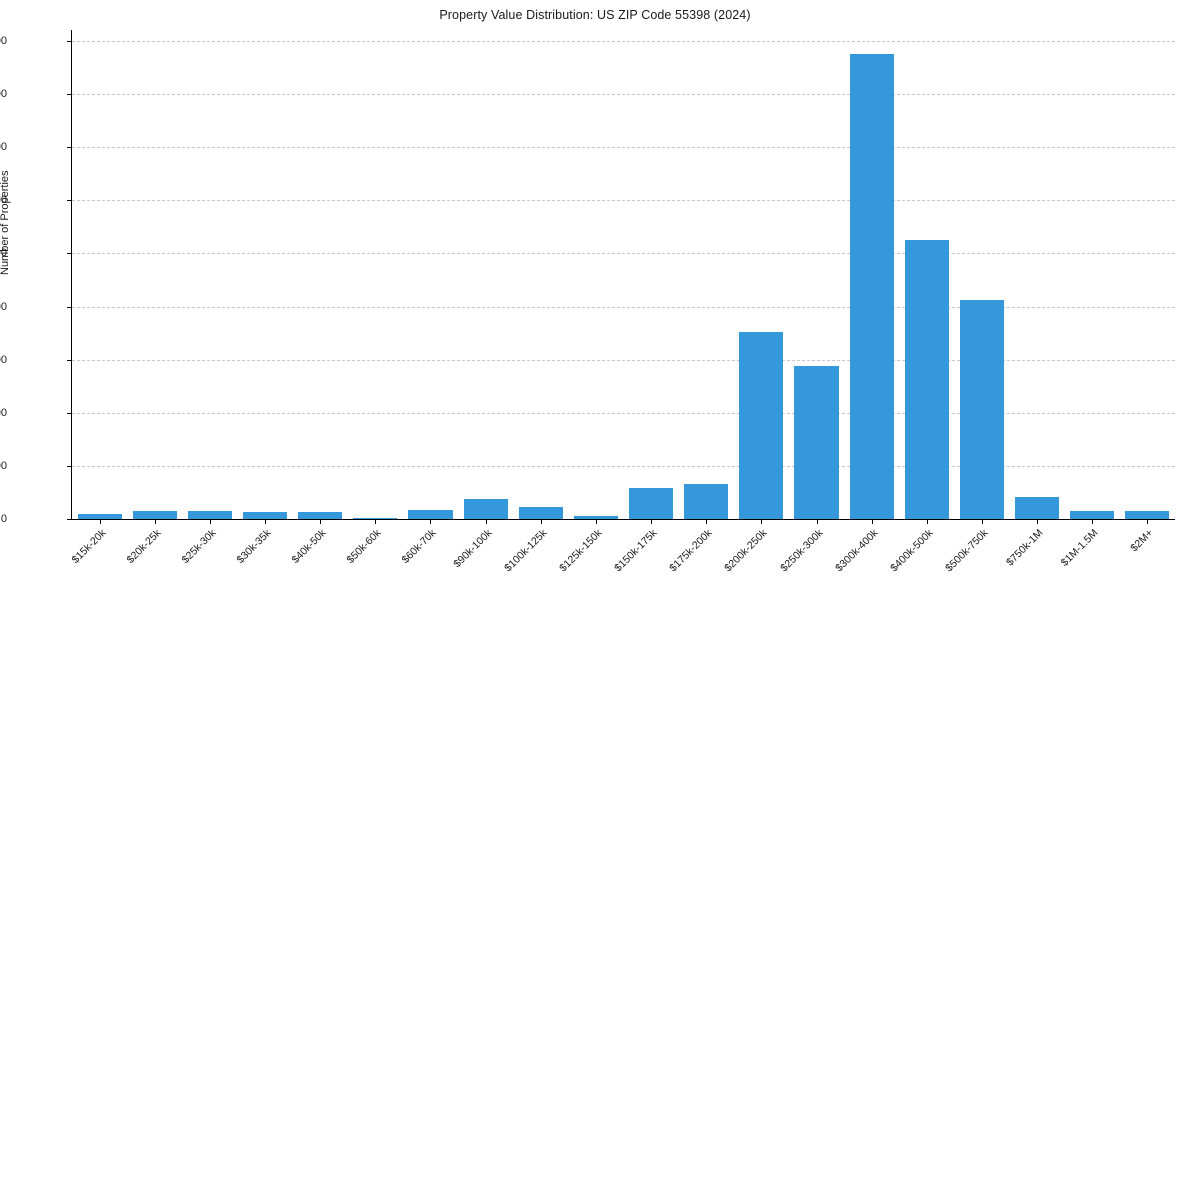 The width and height of the screenshot is (1190, 1180). I want to click on x-axis-line, so click(623, 520).